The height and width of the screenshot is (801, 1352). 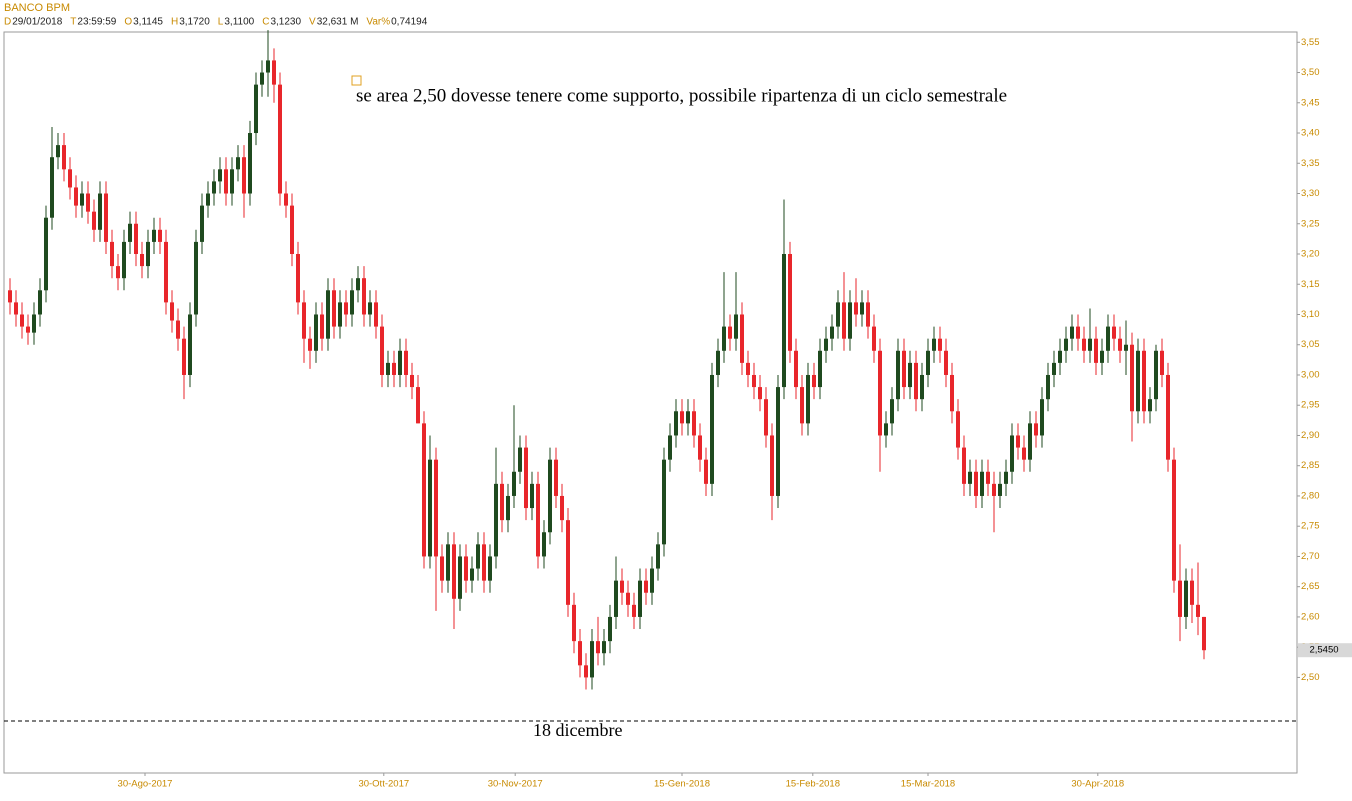 I want to click on note-marker, so click(x=356, y=80).